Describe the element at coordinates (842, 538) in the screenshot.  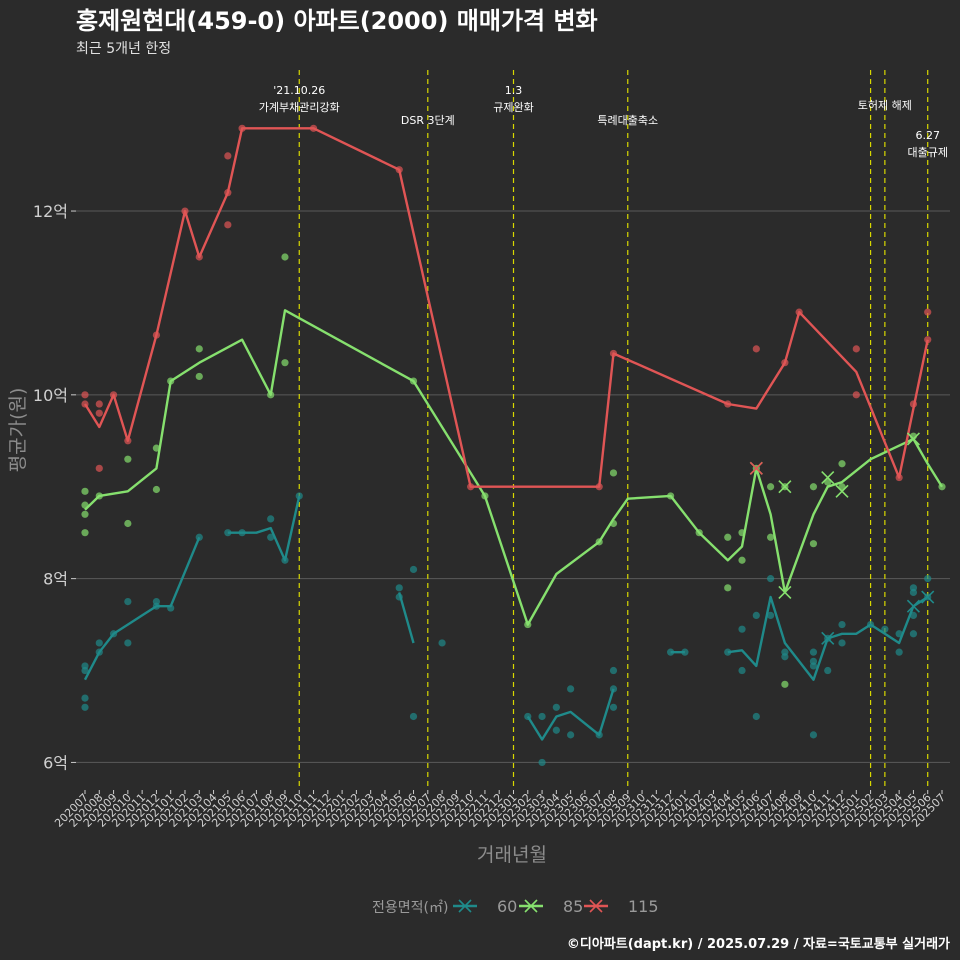
I see `cross-markers` at that location.